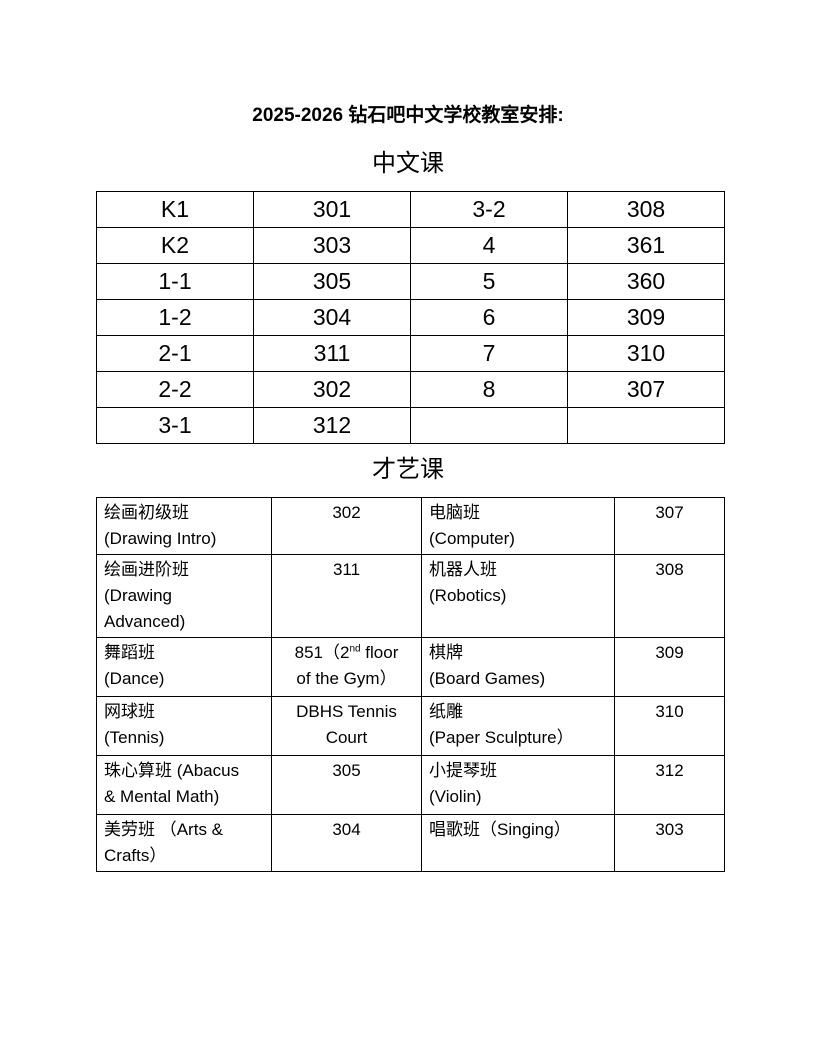  I want to click on class-name-cell: 电脑班 (Computer), so click(518, 526).